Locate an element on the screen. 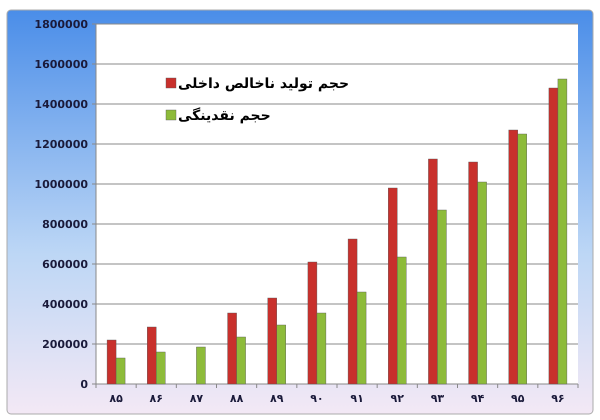 The width and height of the screenshot is (600, 420). y-tick-label: 1400000 is located at coordinates (61, 104).